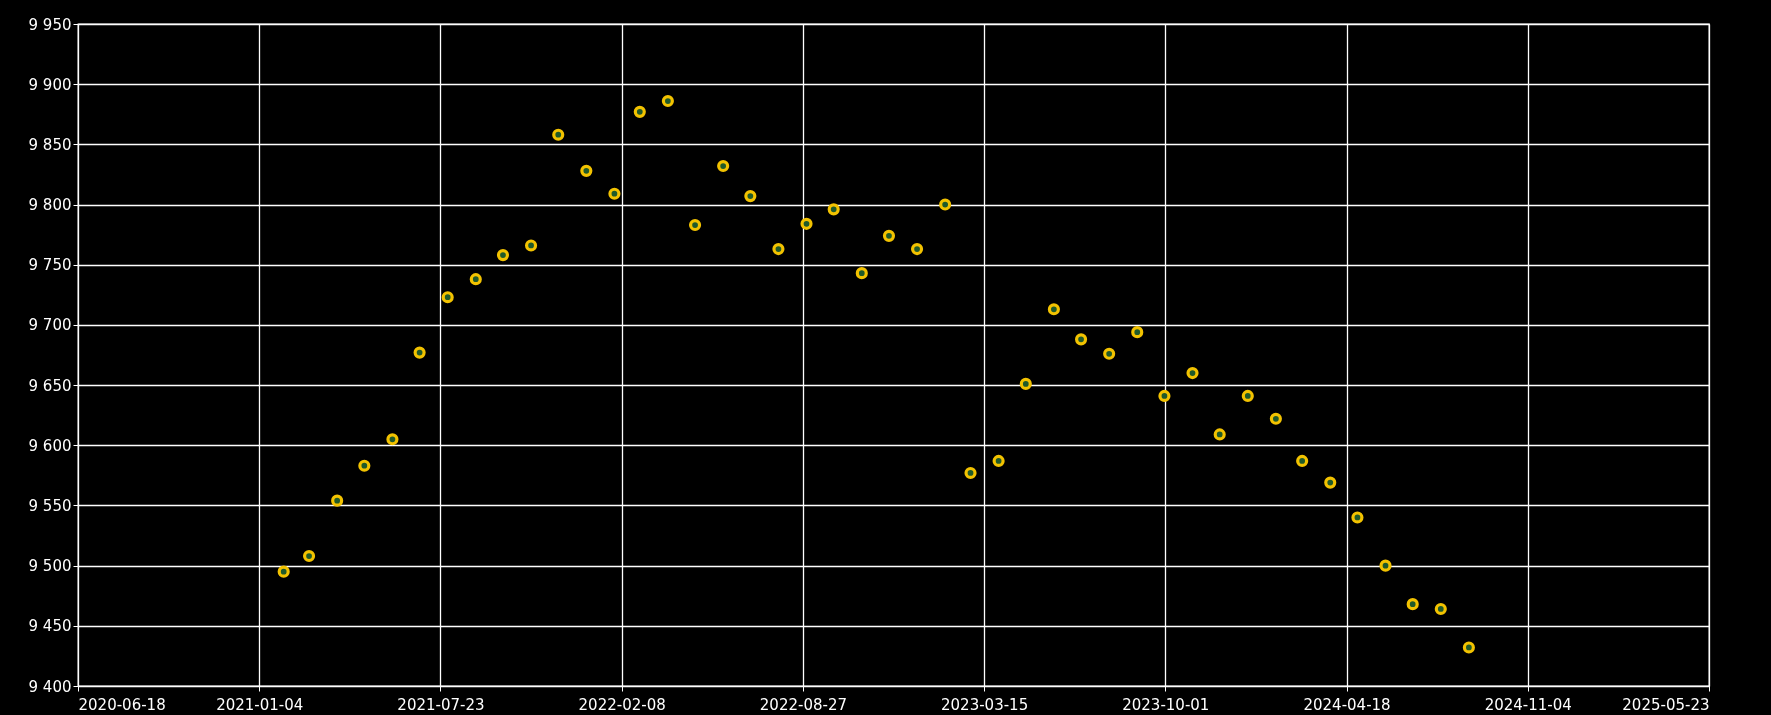  I want to click on x-tick-label: 2024-04-18, so click(1347, 704).